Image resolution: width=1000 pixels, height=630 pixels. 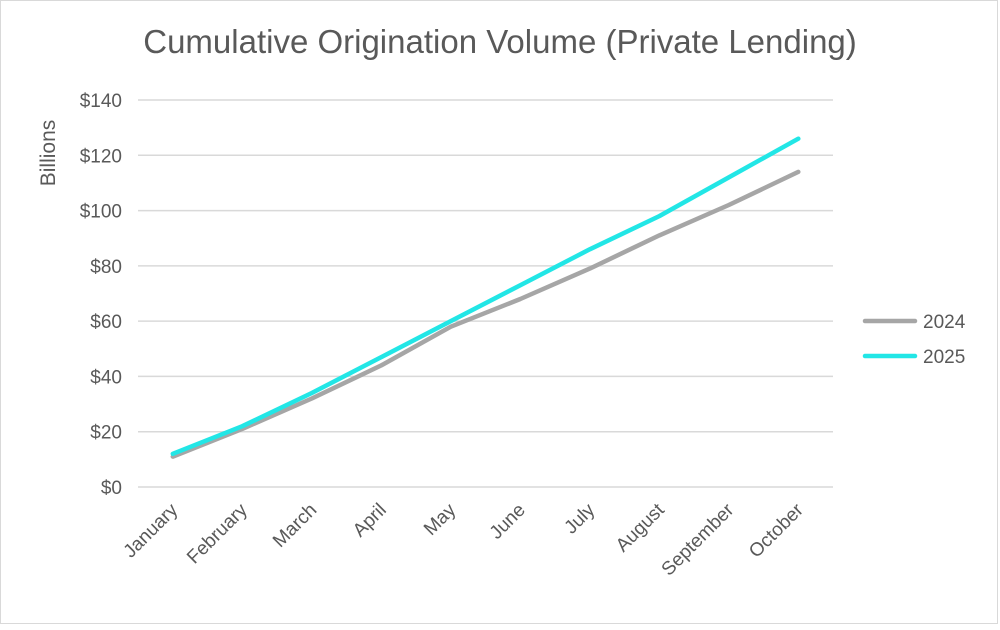 What do you see at coordinates (640, 527) in the screenshot?
I see `x-tick-label: August` at bounding box center [640, 527].